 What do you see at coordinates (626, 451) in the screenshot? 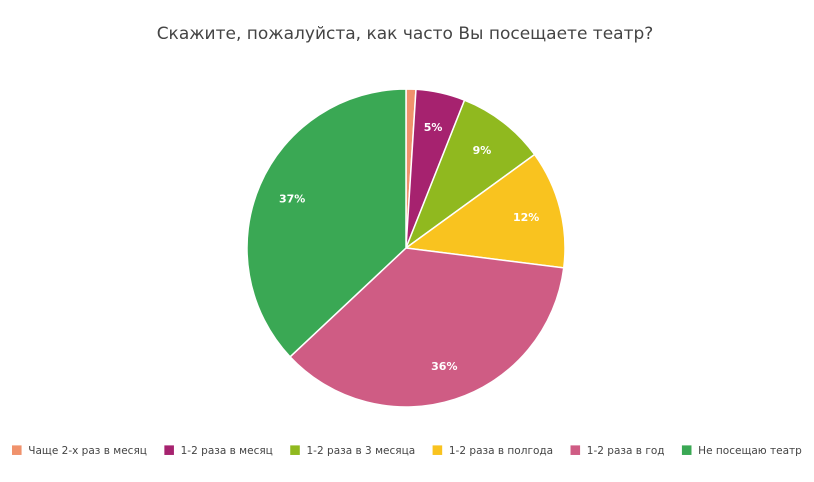
I see `legend-label: 1-2 раза в год` at bounding box center [626, 451].